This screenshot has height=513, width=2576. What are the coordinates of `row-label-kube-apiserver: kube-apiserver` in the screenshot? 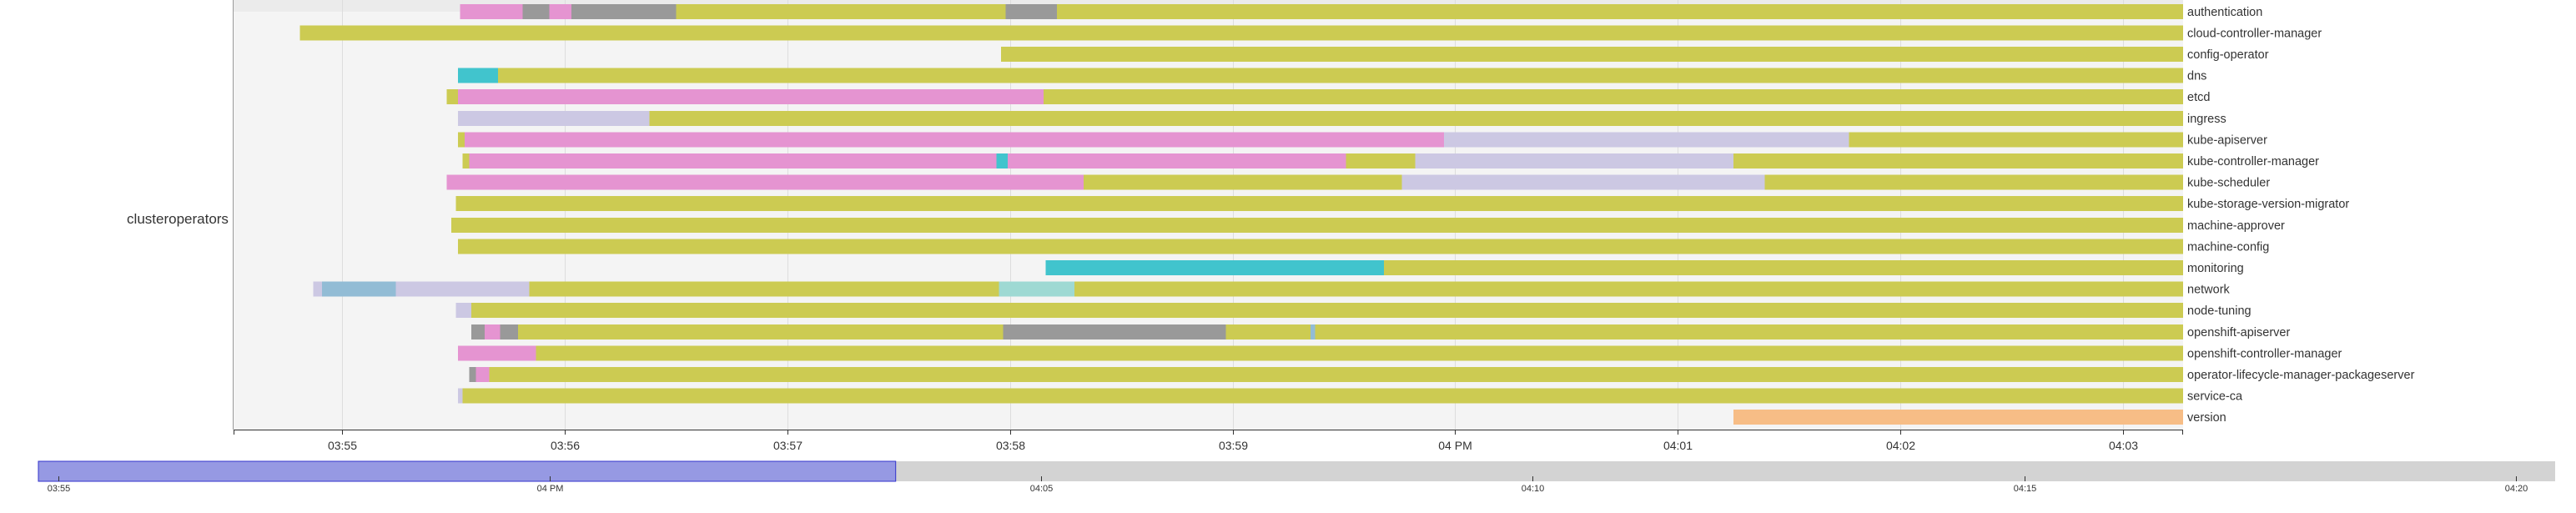 It's located at (2227, 140).